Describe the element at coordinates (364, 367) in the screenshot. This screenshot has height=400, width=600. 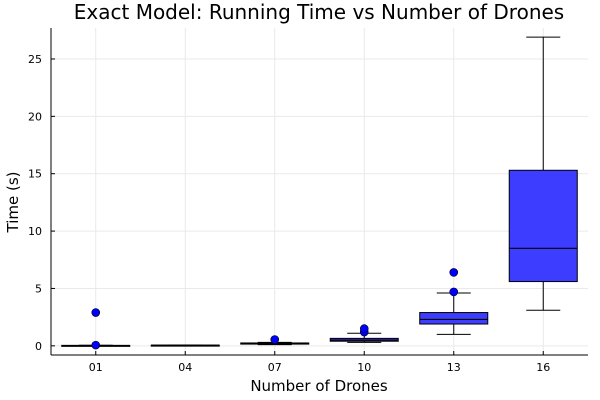
I see `x-tick-label: 10` at that location.